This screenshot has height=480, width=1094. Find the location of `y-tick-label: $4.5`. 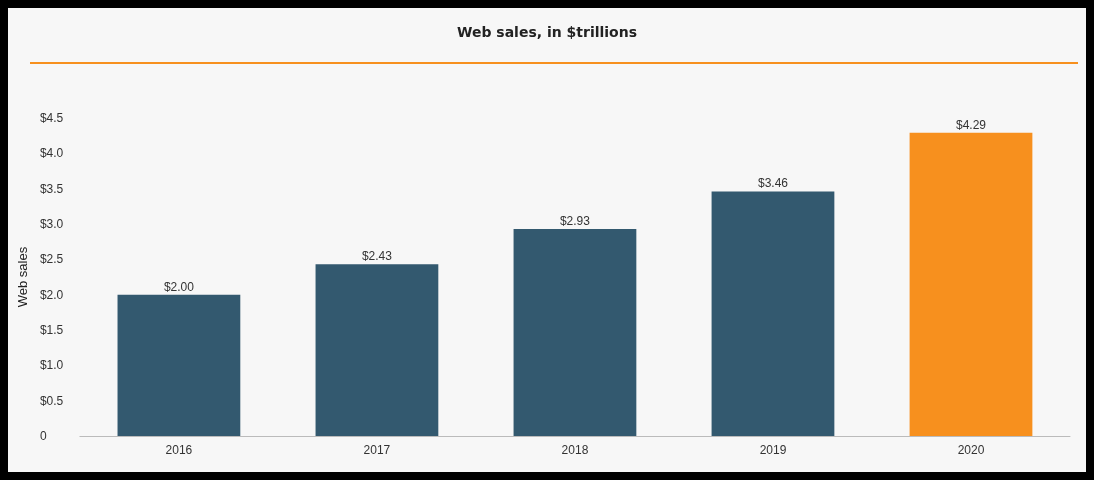

y-tick-label: $4.5 is located at coordinates (51, 118).